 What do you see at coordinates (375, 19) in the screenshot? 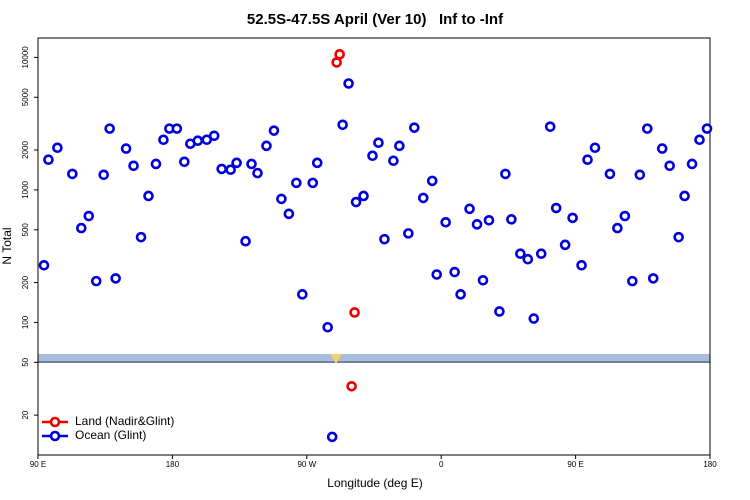
I see `chart-title: 52.5S-47.5S April (Ver 10) Inf to -Inf` at bounding box center [375, 19].